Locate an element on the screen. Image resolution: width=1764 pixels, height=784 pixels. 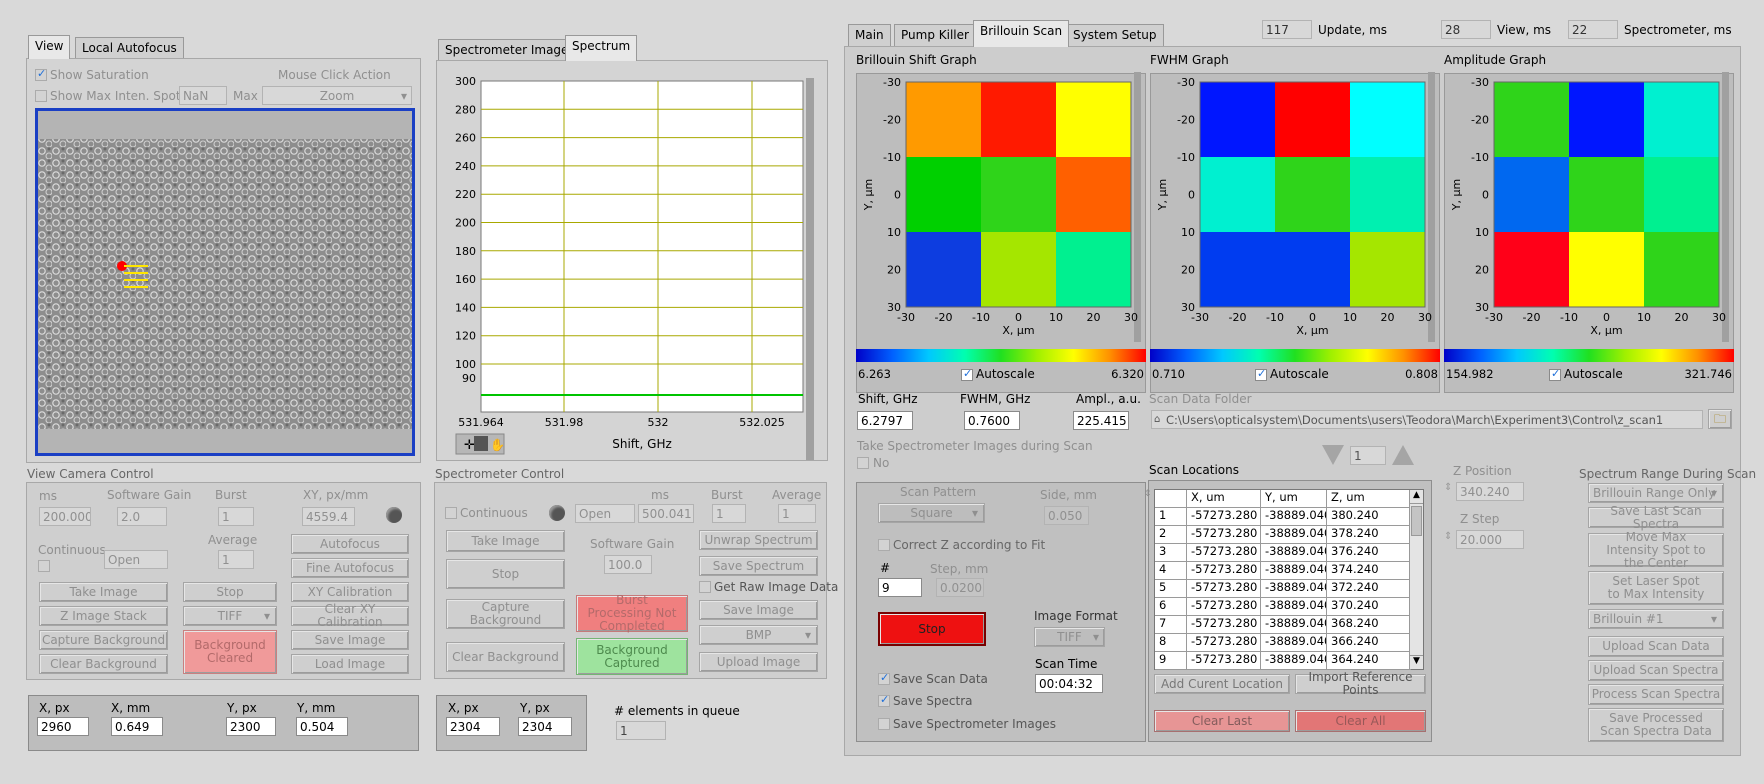
tab-pump-killer: Pump Killer is located at coordinates (935, 35).